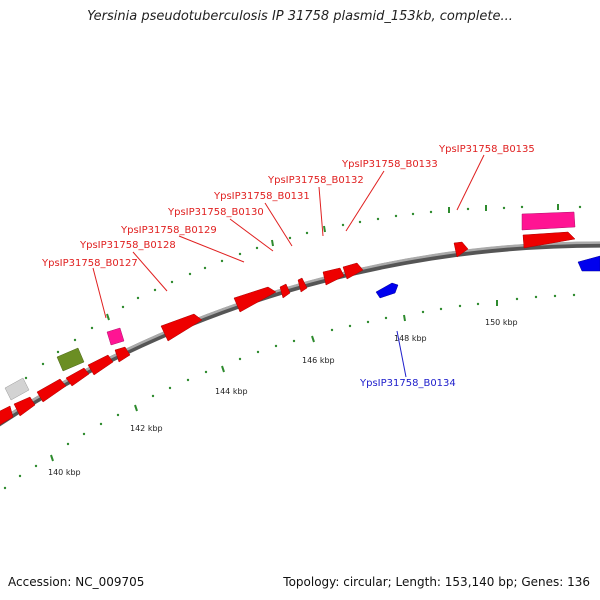  I want to click on gene-label-b0133: YpsIP31758_B0133, so click(389, 164).